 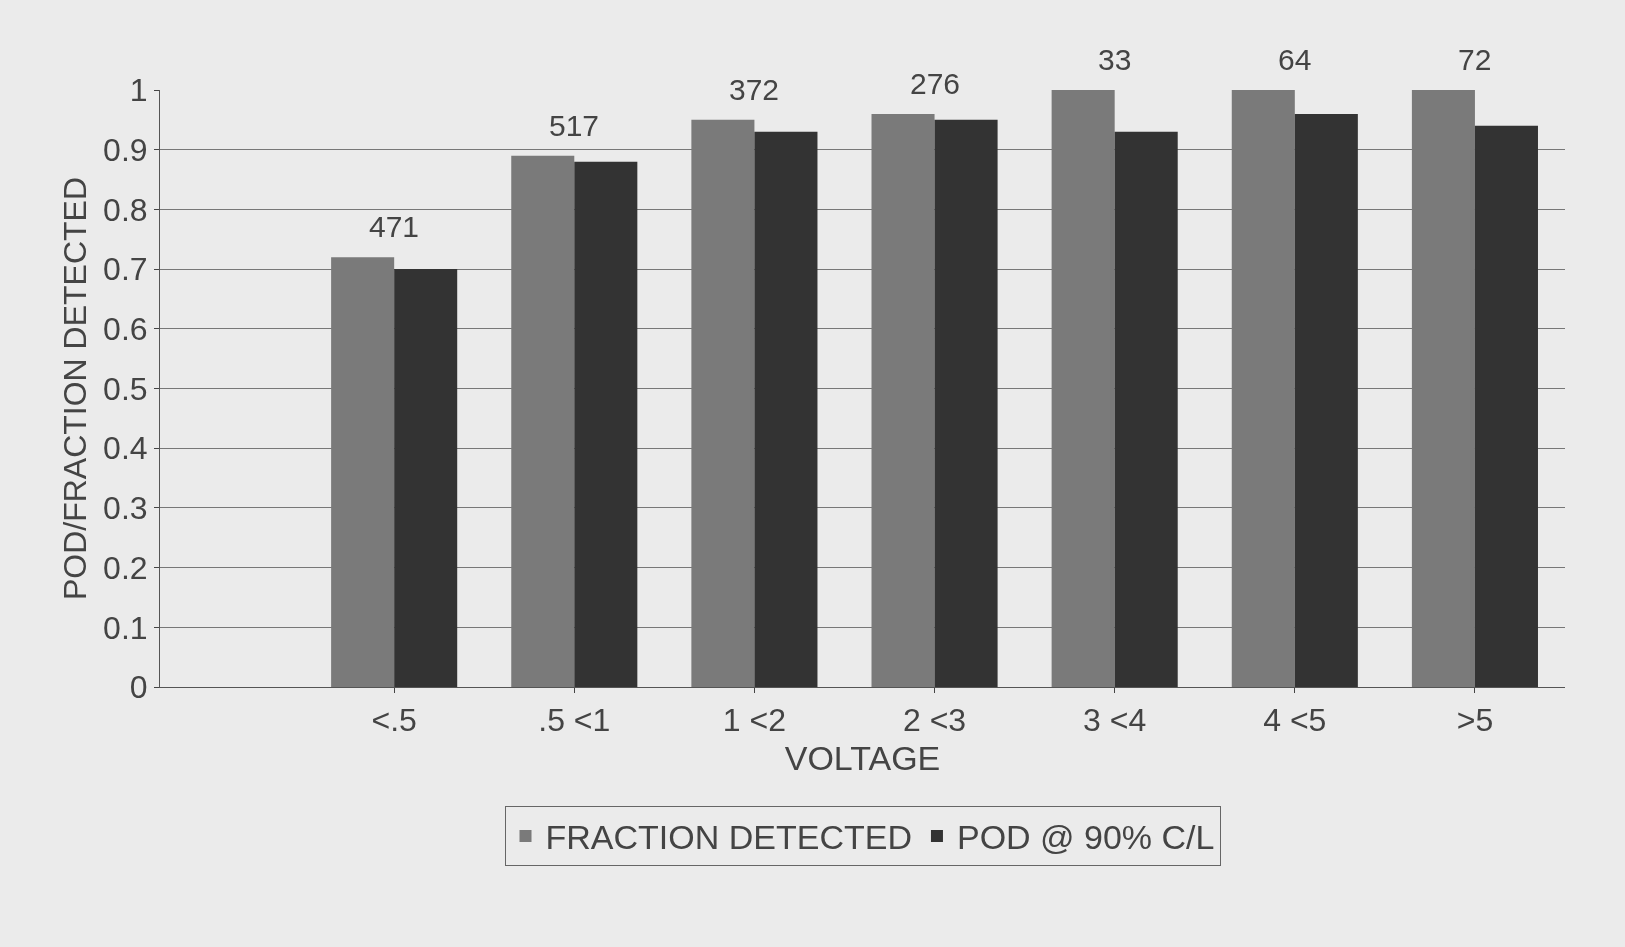 What do you see at coordinates (728, 837) in the screenshot?
I see `legend-label: FRACTION DETECTED` at bounding box center [728, 837].